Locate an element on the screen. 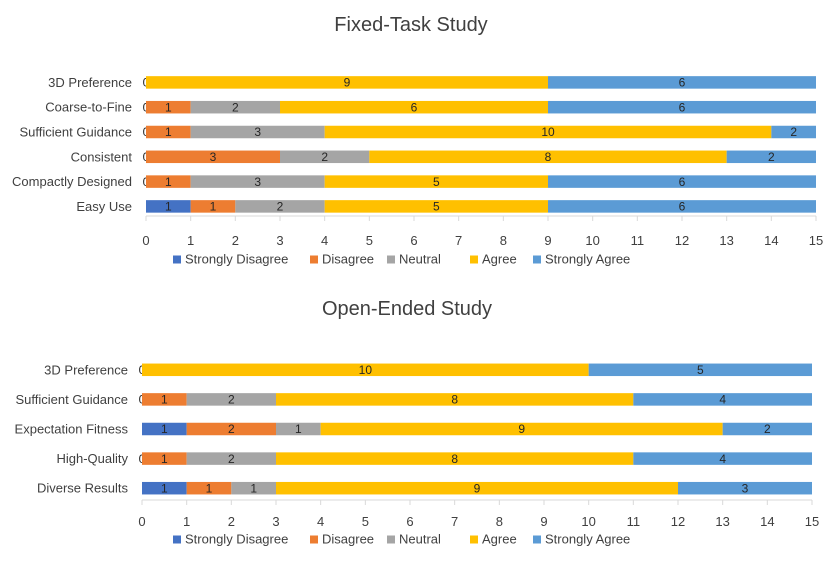 This screenshot has width=831, height=570. fixed-x-tick-label: 5 is located at coordinates (369, 240).